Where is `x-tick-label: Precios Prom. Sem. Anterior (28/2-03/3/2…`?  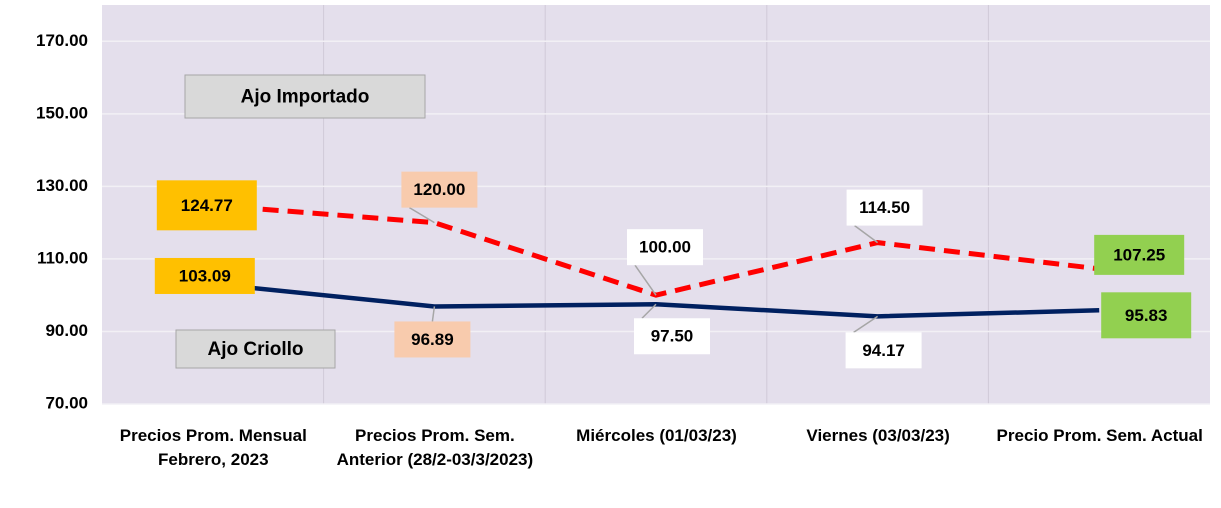 x-tick-label: Precios Prom. Sem. Anterior (28/2-03/3/2… is located at coordinates (435, 447).